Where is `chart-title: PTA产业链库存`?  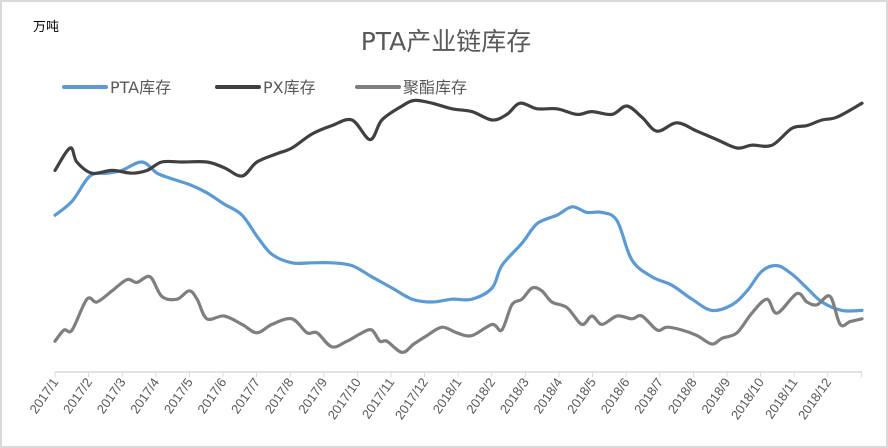 chart-title: PTA产业链库存 is located at coordinates (446, 41).